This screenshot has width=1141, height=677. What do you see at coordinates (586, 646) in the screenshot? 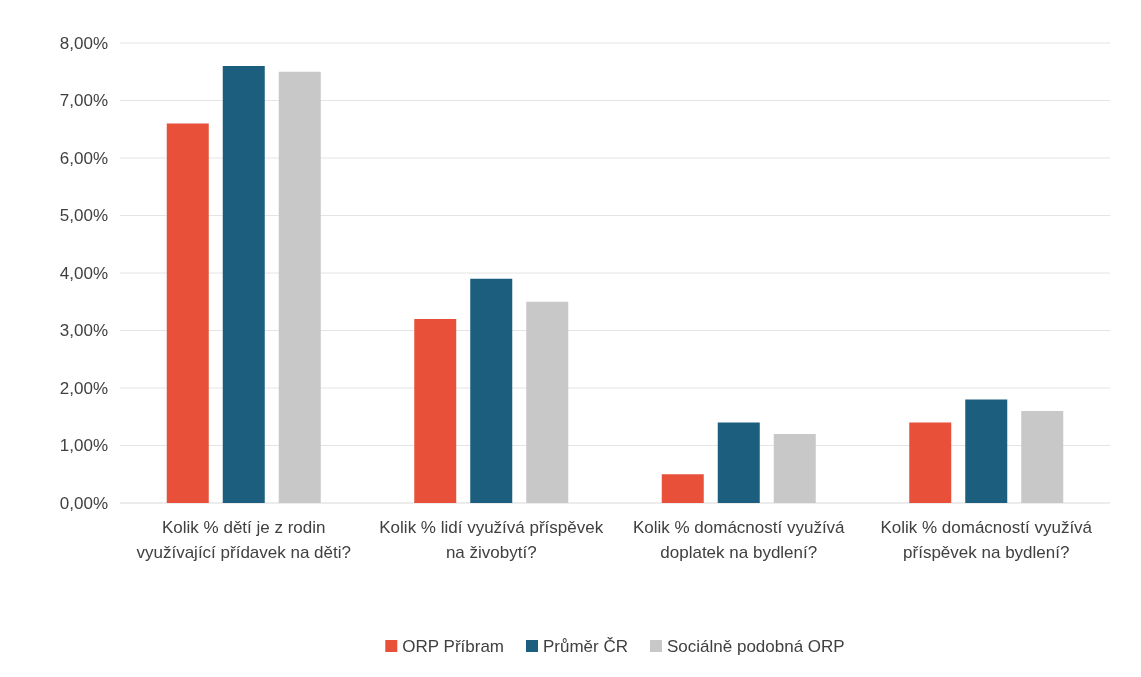
I see `legend-label: Průměr ČR` at bounding box center [586, 646].